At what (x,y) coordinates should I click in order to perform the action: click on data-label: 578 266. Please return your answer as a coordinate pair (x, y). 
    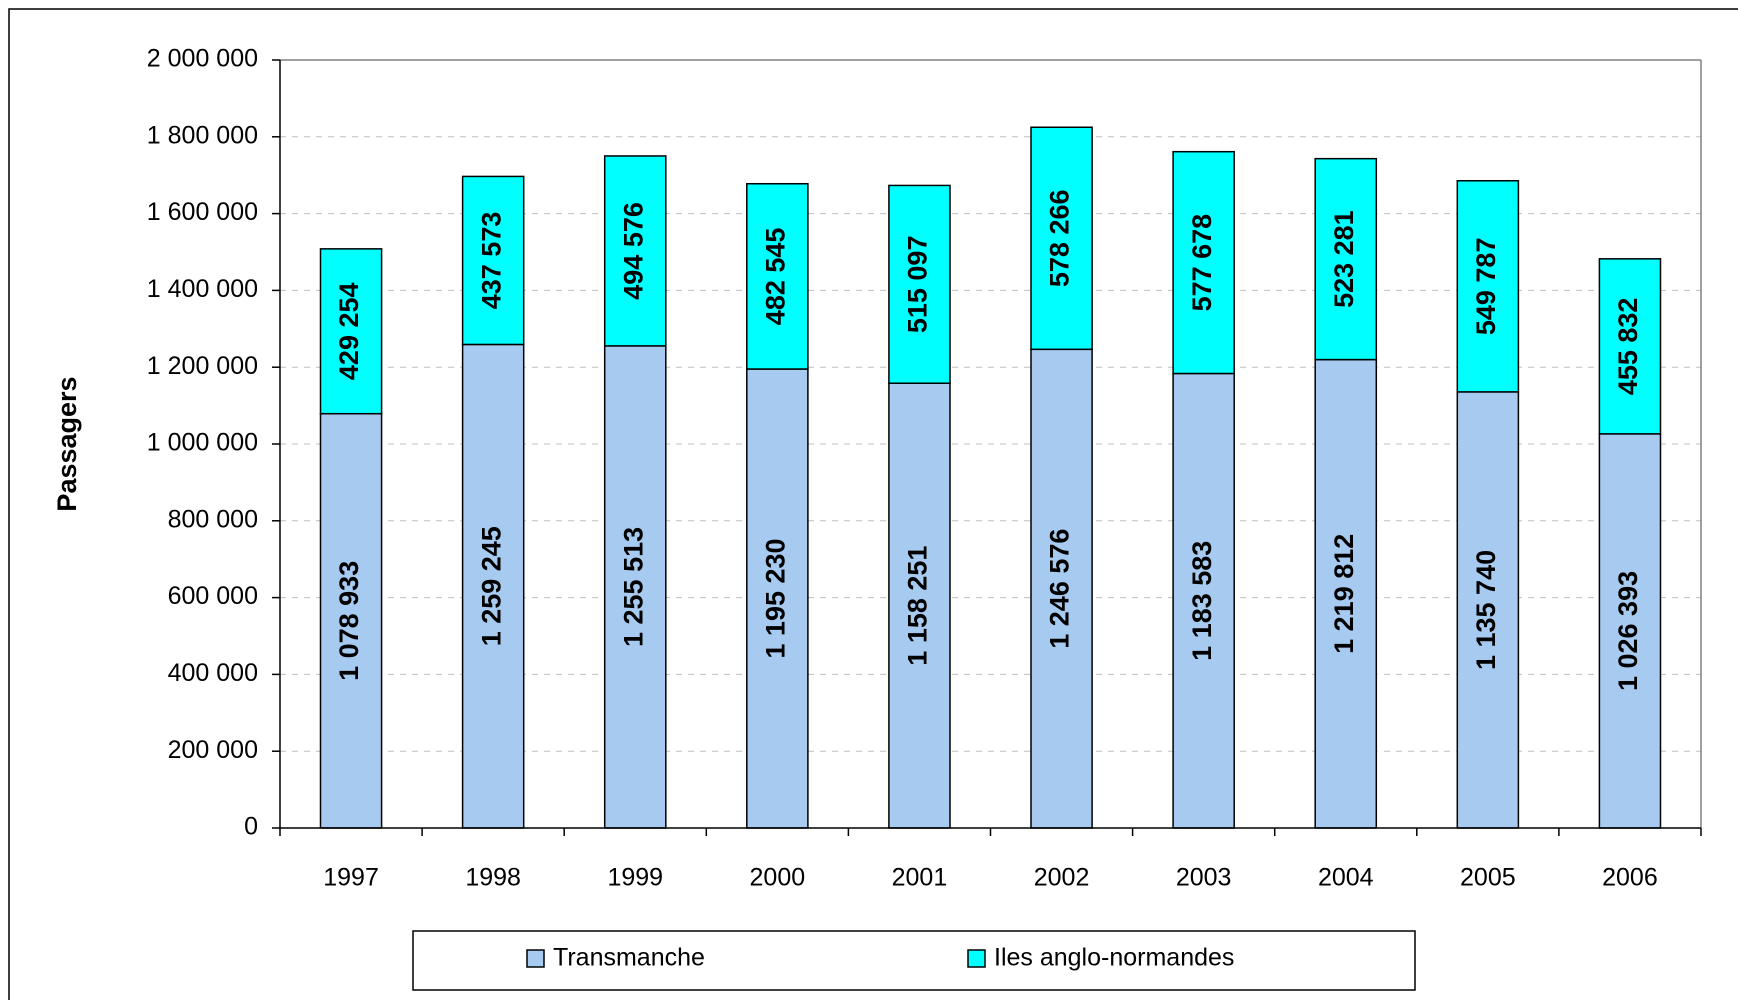
    Looking at the image, I should click on (1060, 238).